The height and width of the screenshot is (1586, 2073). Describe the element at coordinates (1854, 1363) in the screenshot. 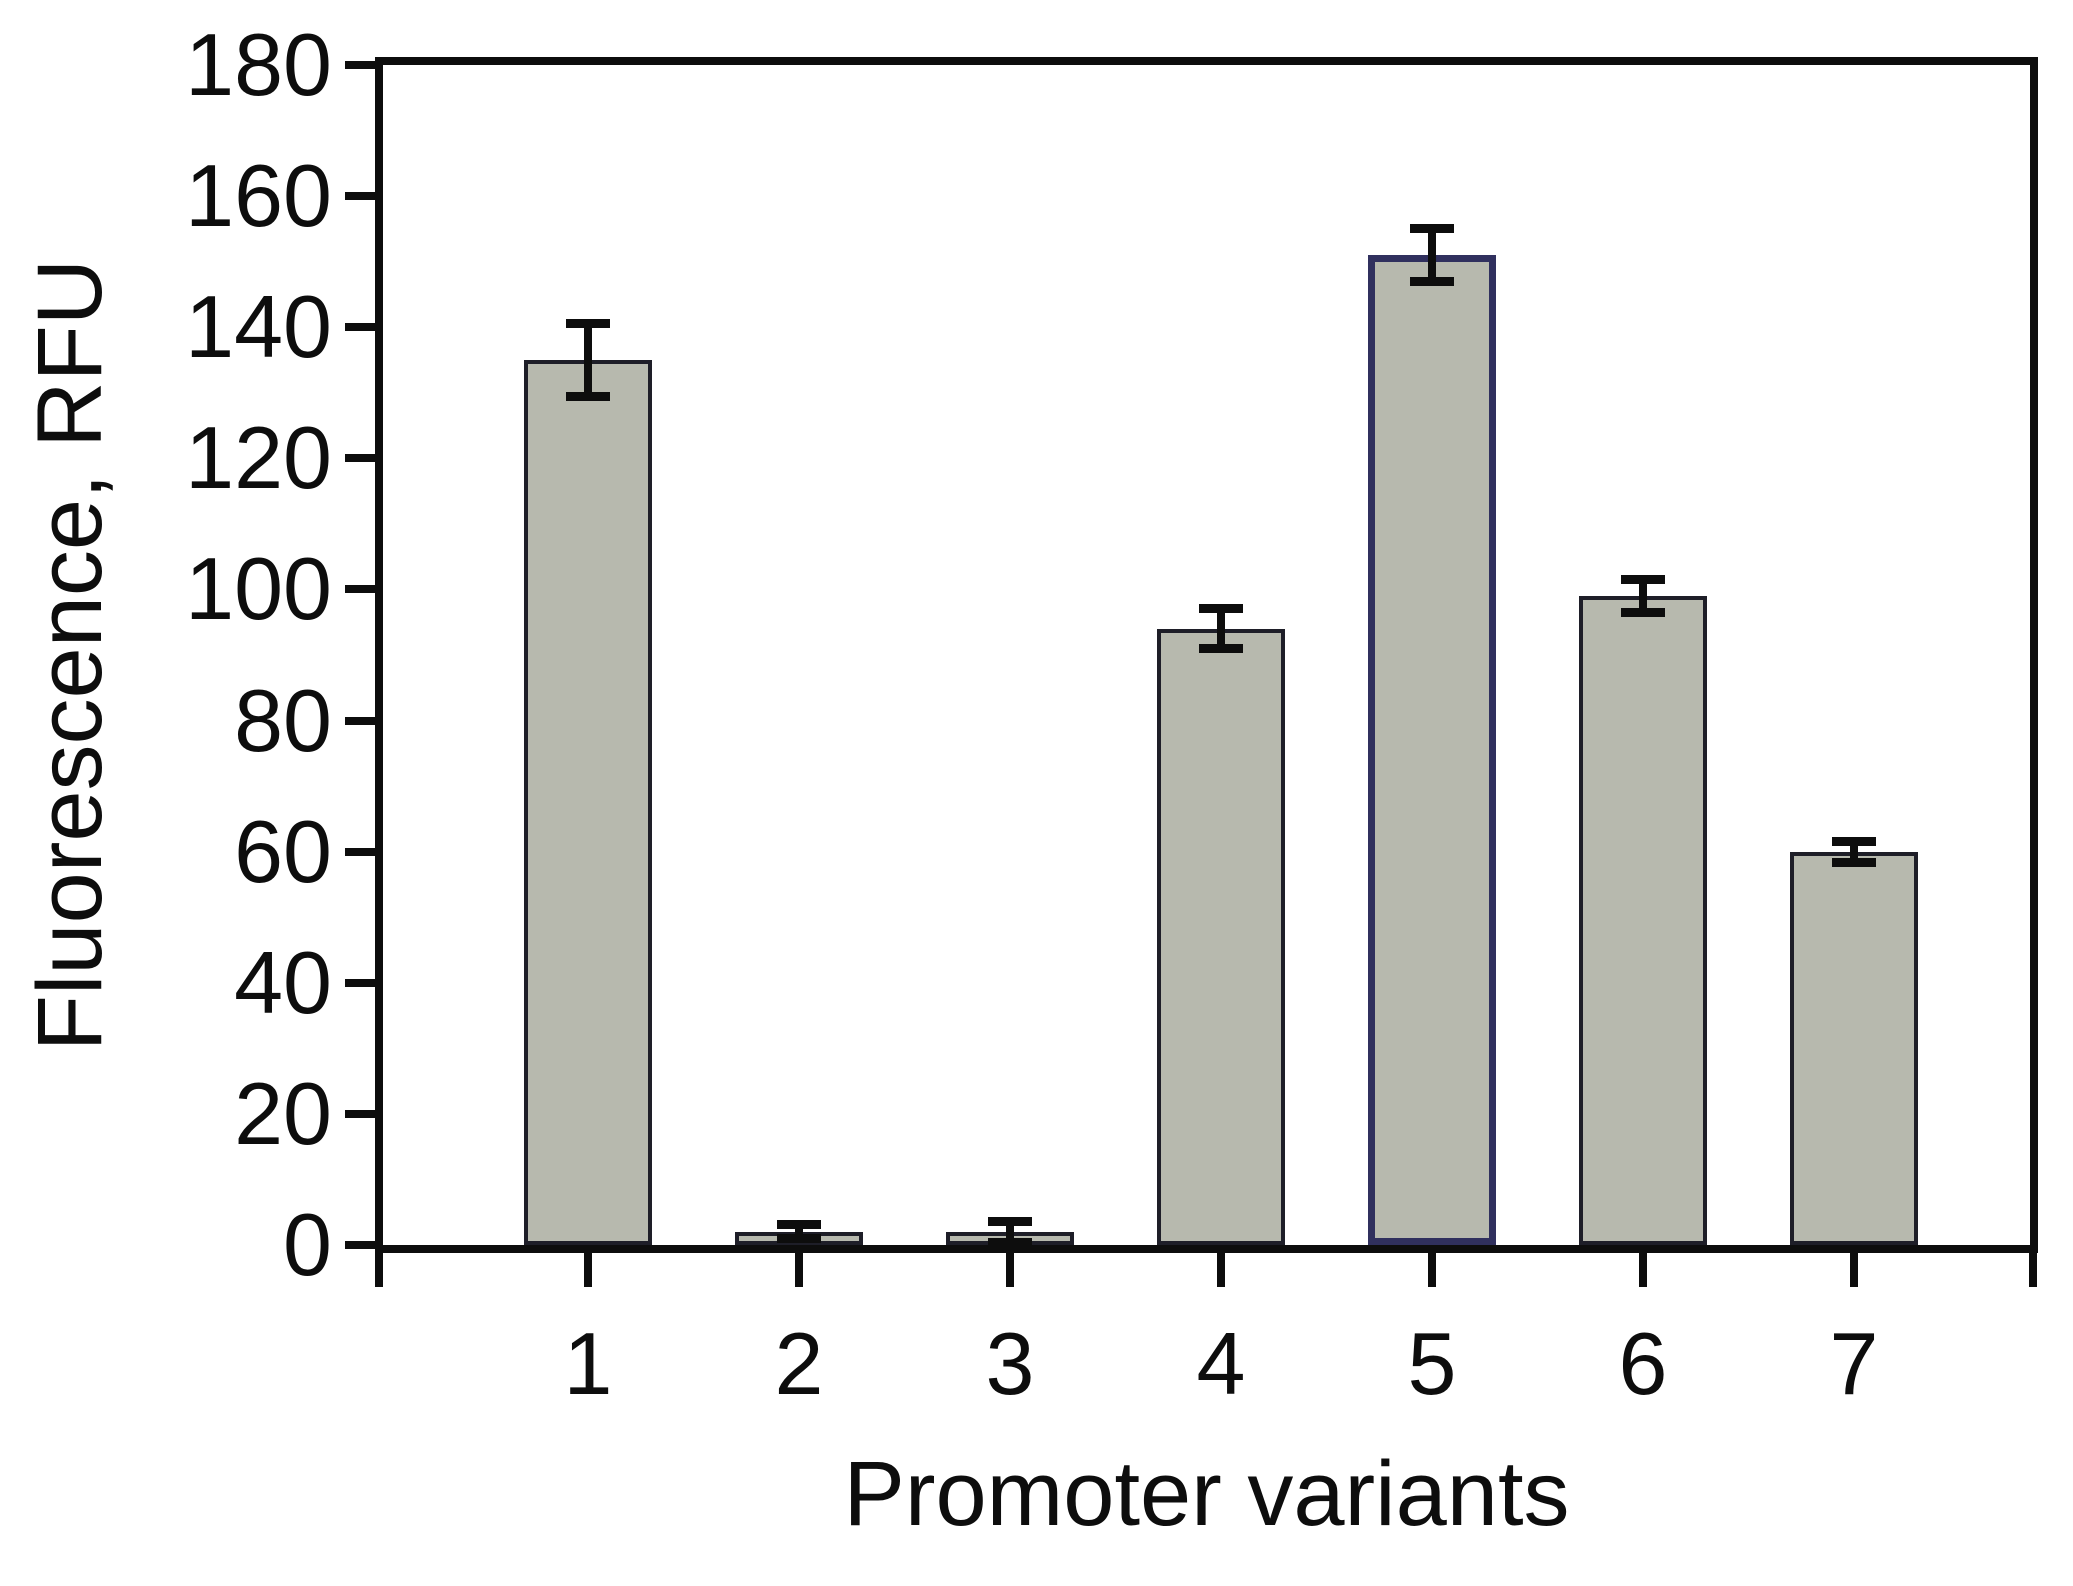

I see `x-tick-label: 7` at that location.